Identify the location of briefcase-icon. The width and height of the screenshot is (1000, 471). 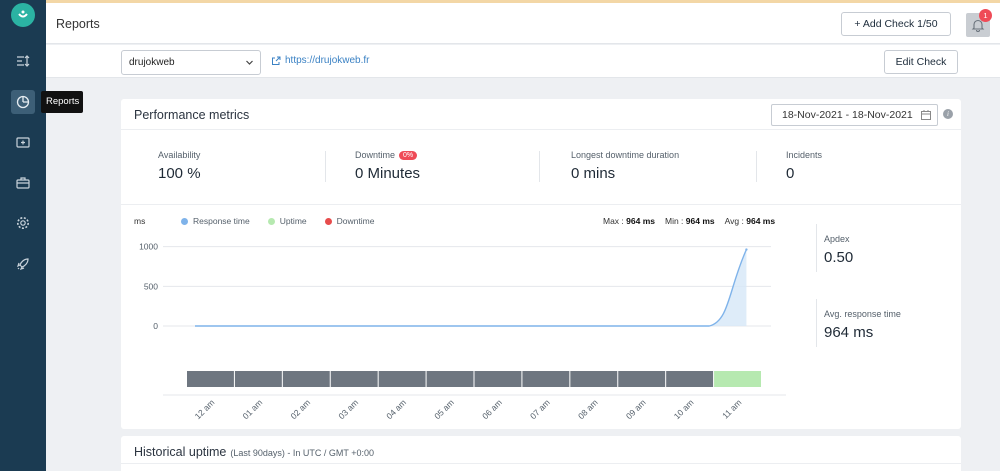
(23, 183).